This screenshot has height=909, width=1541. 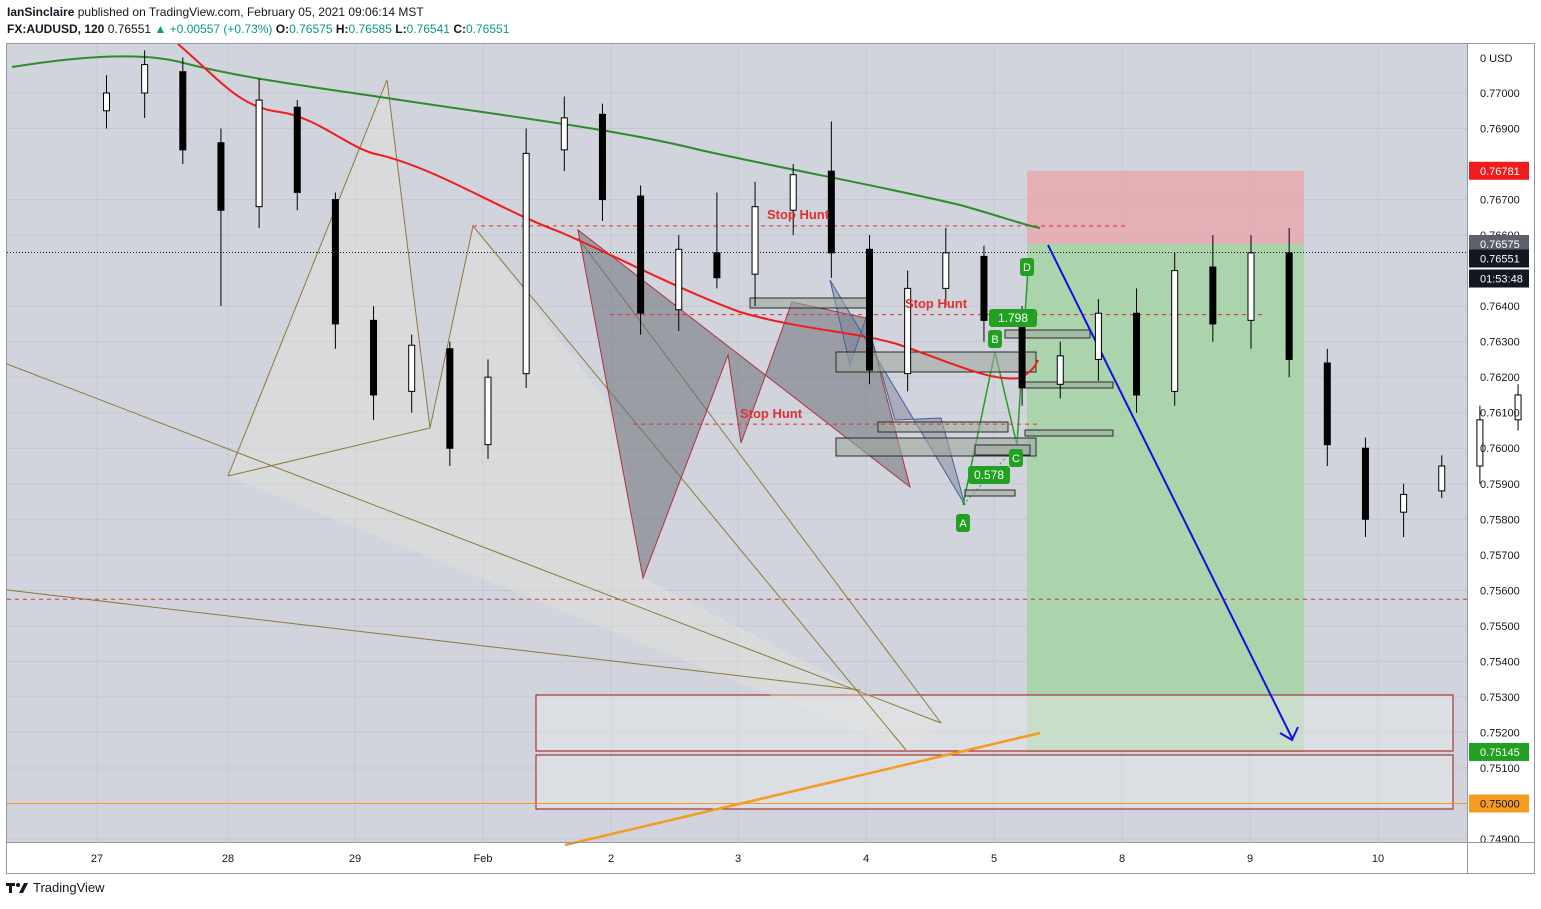 What do you see at coordinates (963, 524) in the screenshot?
I see `point-label-a: A` at bounding box center [963, 524].